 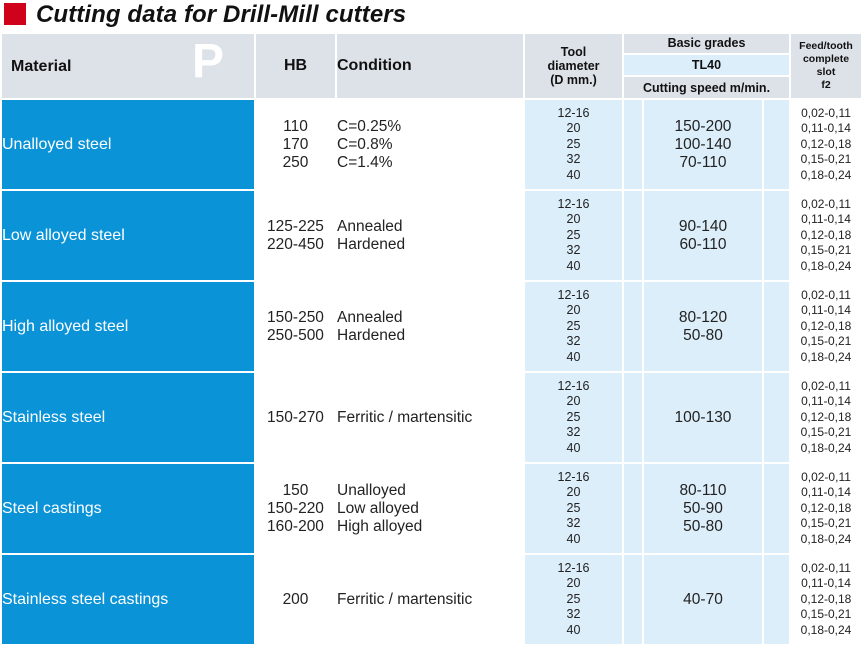 What do you see at coordinates (295, 317) in the screenshot?
I see `hb-cell-line: 150-250` at bounding box center [295, 317].